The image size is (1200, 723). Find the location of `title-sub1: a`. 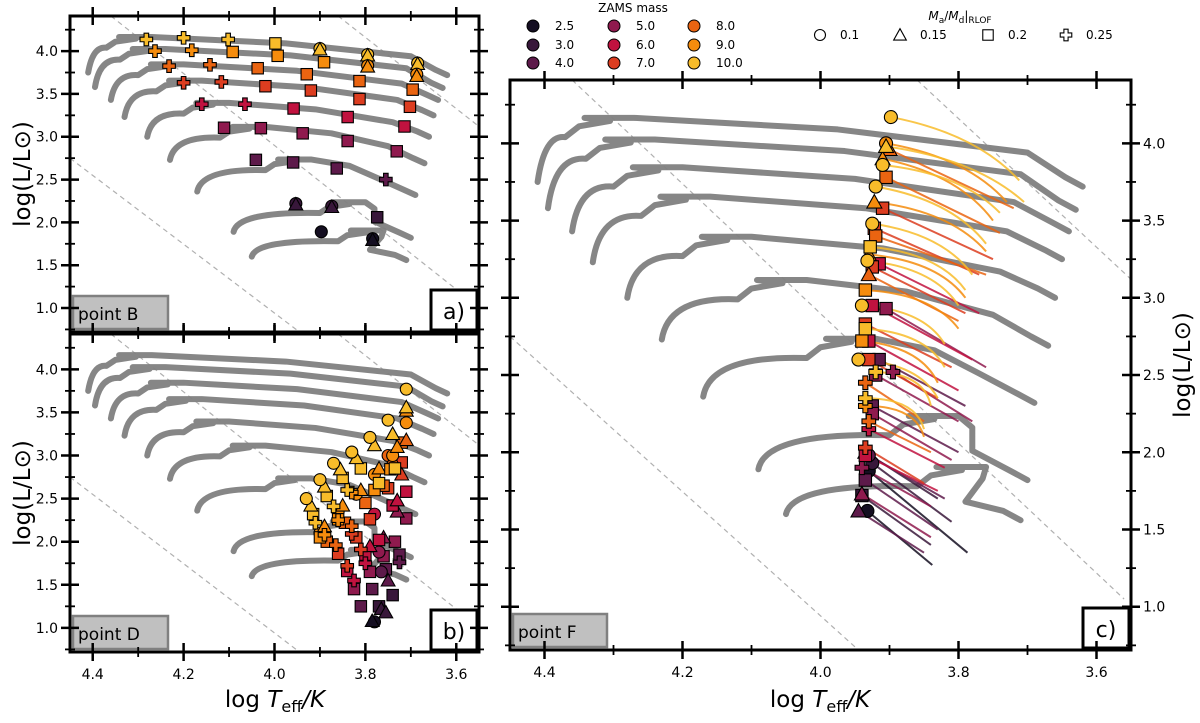

title-sub1: a is located at coordinates (942, 21).